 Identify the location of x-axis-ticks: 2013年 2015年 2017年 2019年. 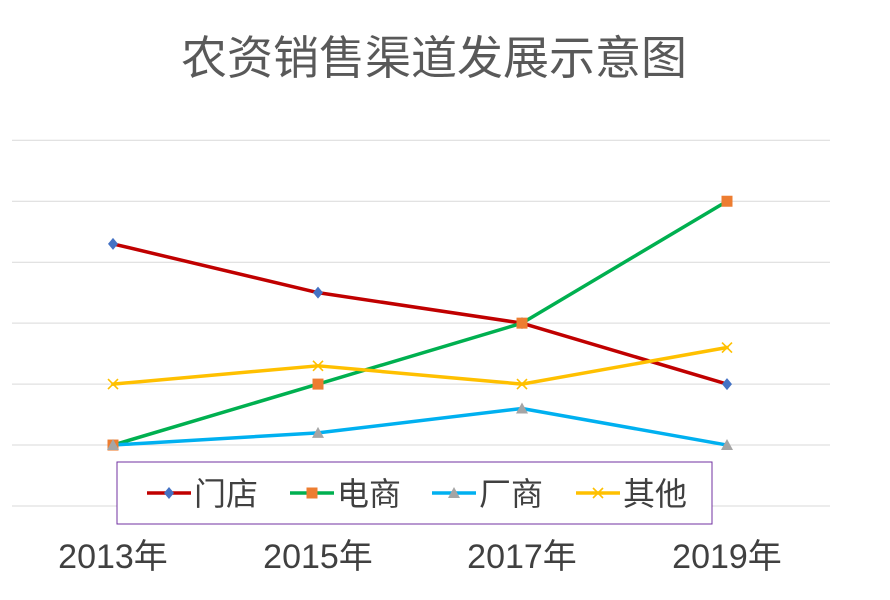
(420, 557).